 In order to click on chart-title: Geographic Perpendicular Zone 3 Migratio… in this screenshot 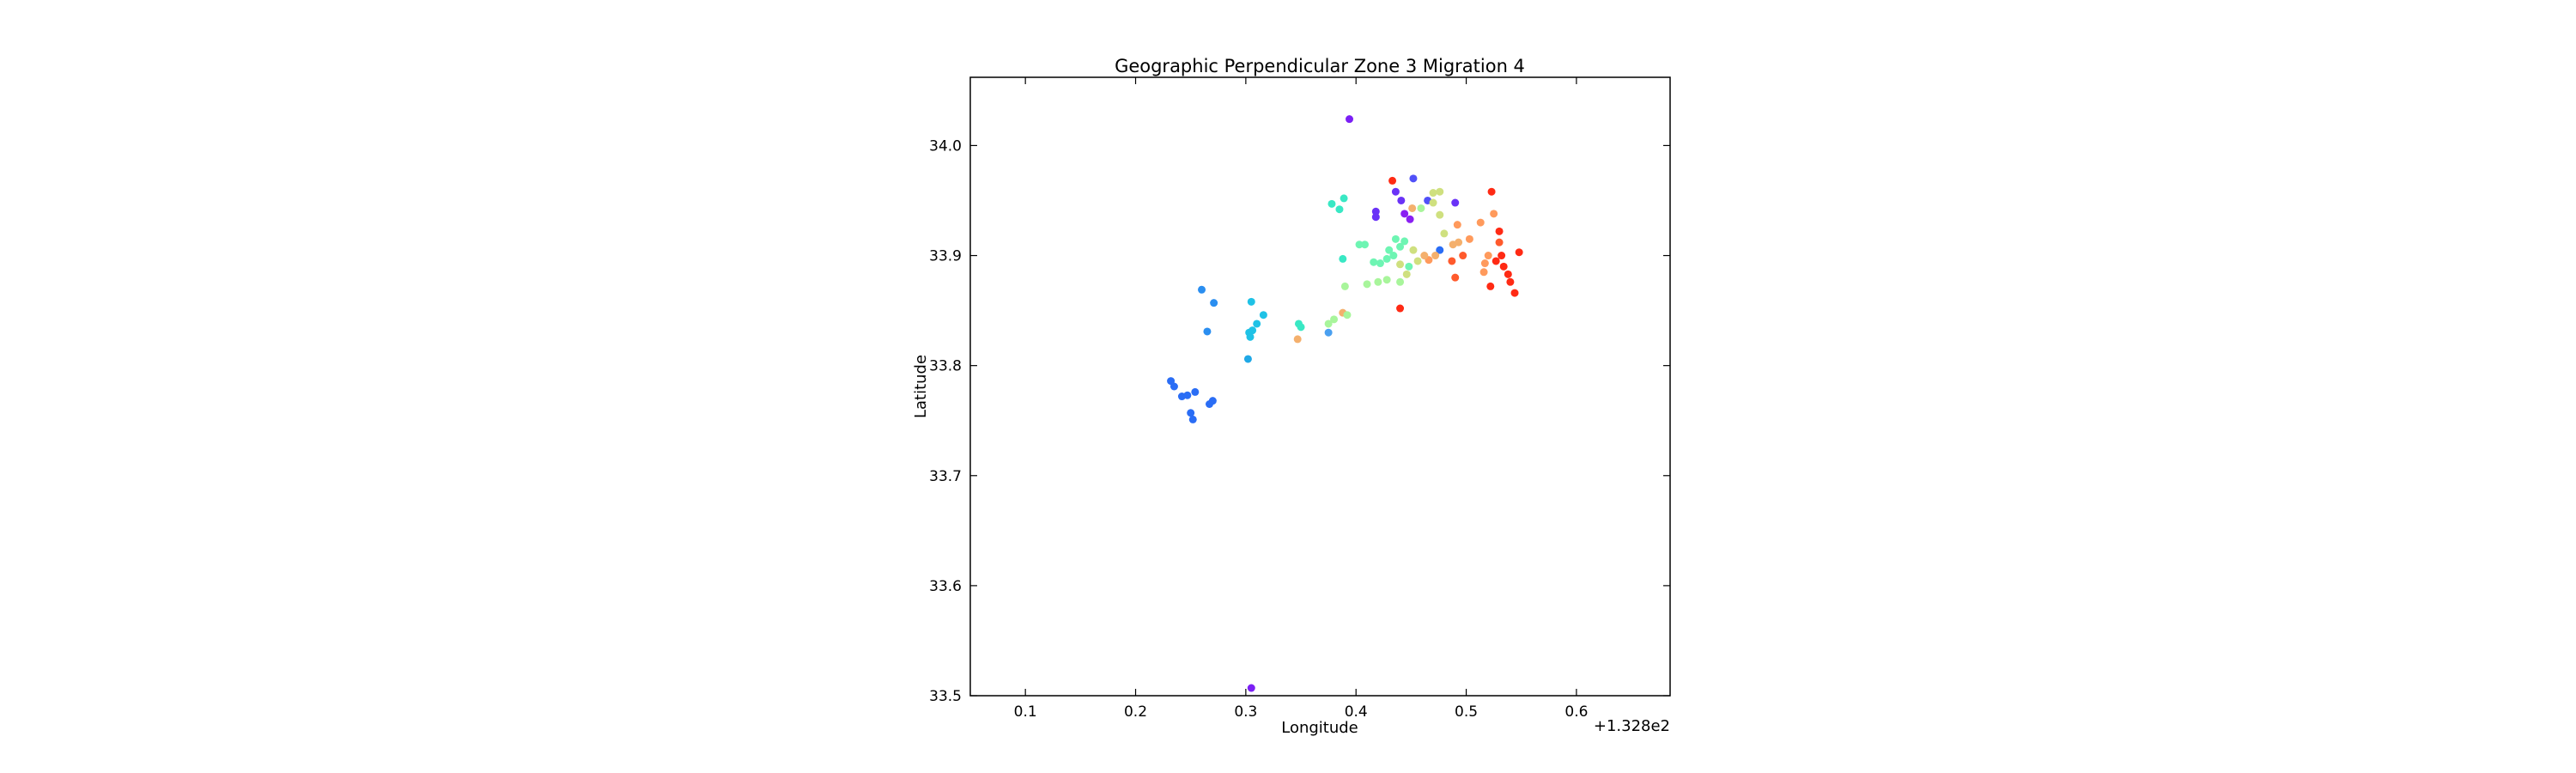, I will do `click(1320, 66)`.